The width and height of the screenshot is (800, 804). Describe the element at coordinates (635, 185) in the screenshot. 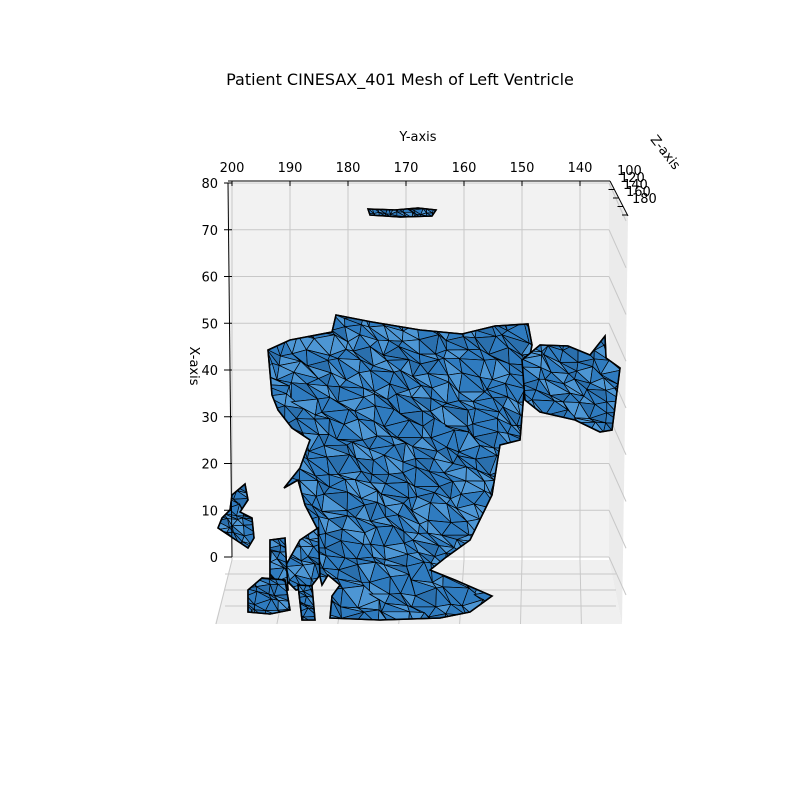

I see `z-tick-label-140: 140` at that location.